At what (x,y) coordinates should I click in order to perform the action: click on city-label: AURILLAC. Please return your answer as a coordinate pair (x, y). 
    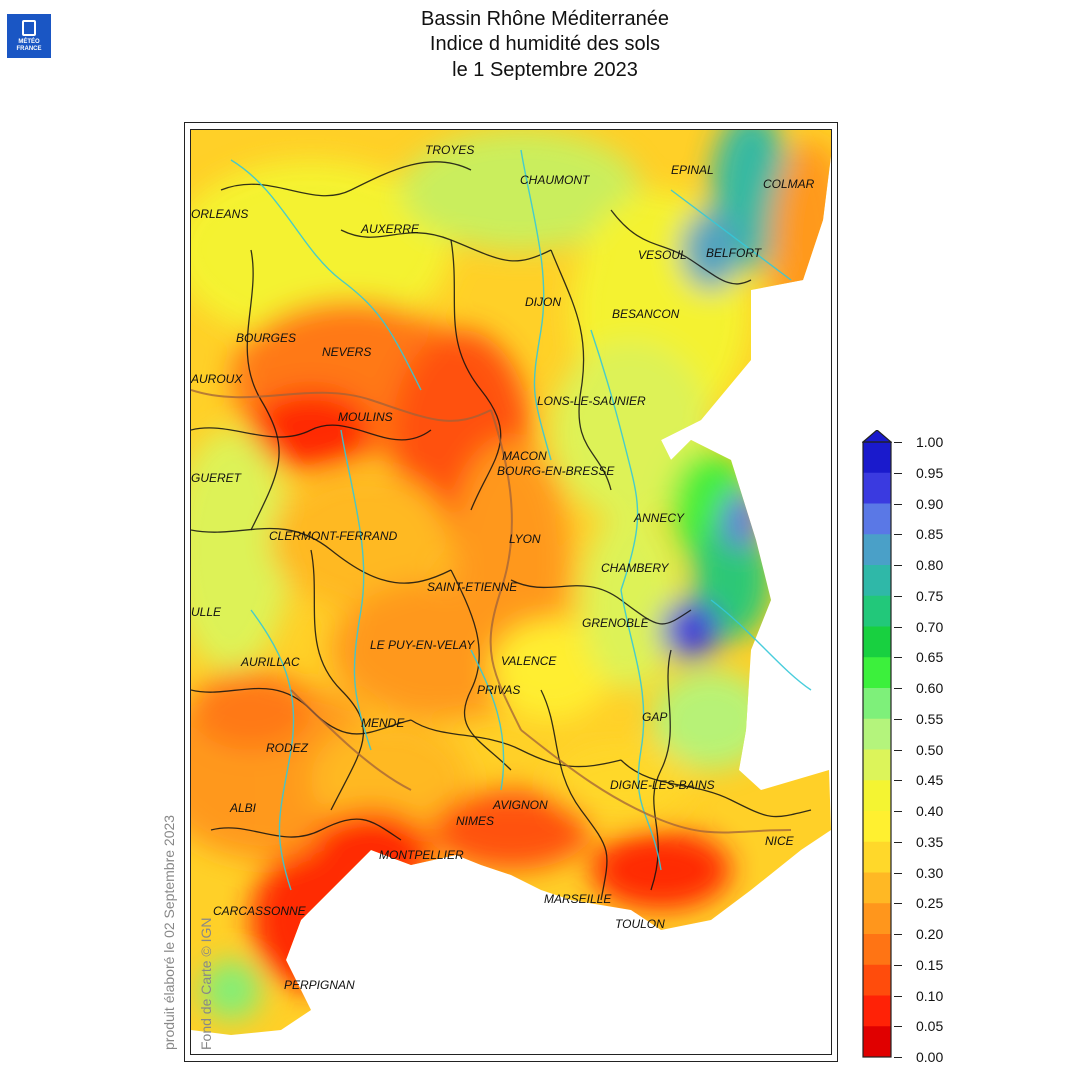
    Looking at the image, I should click on (270, 662).